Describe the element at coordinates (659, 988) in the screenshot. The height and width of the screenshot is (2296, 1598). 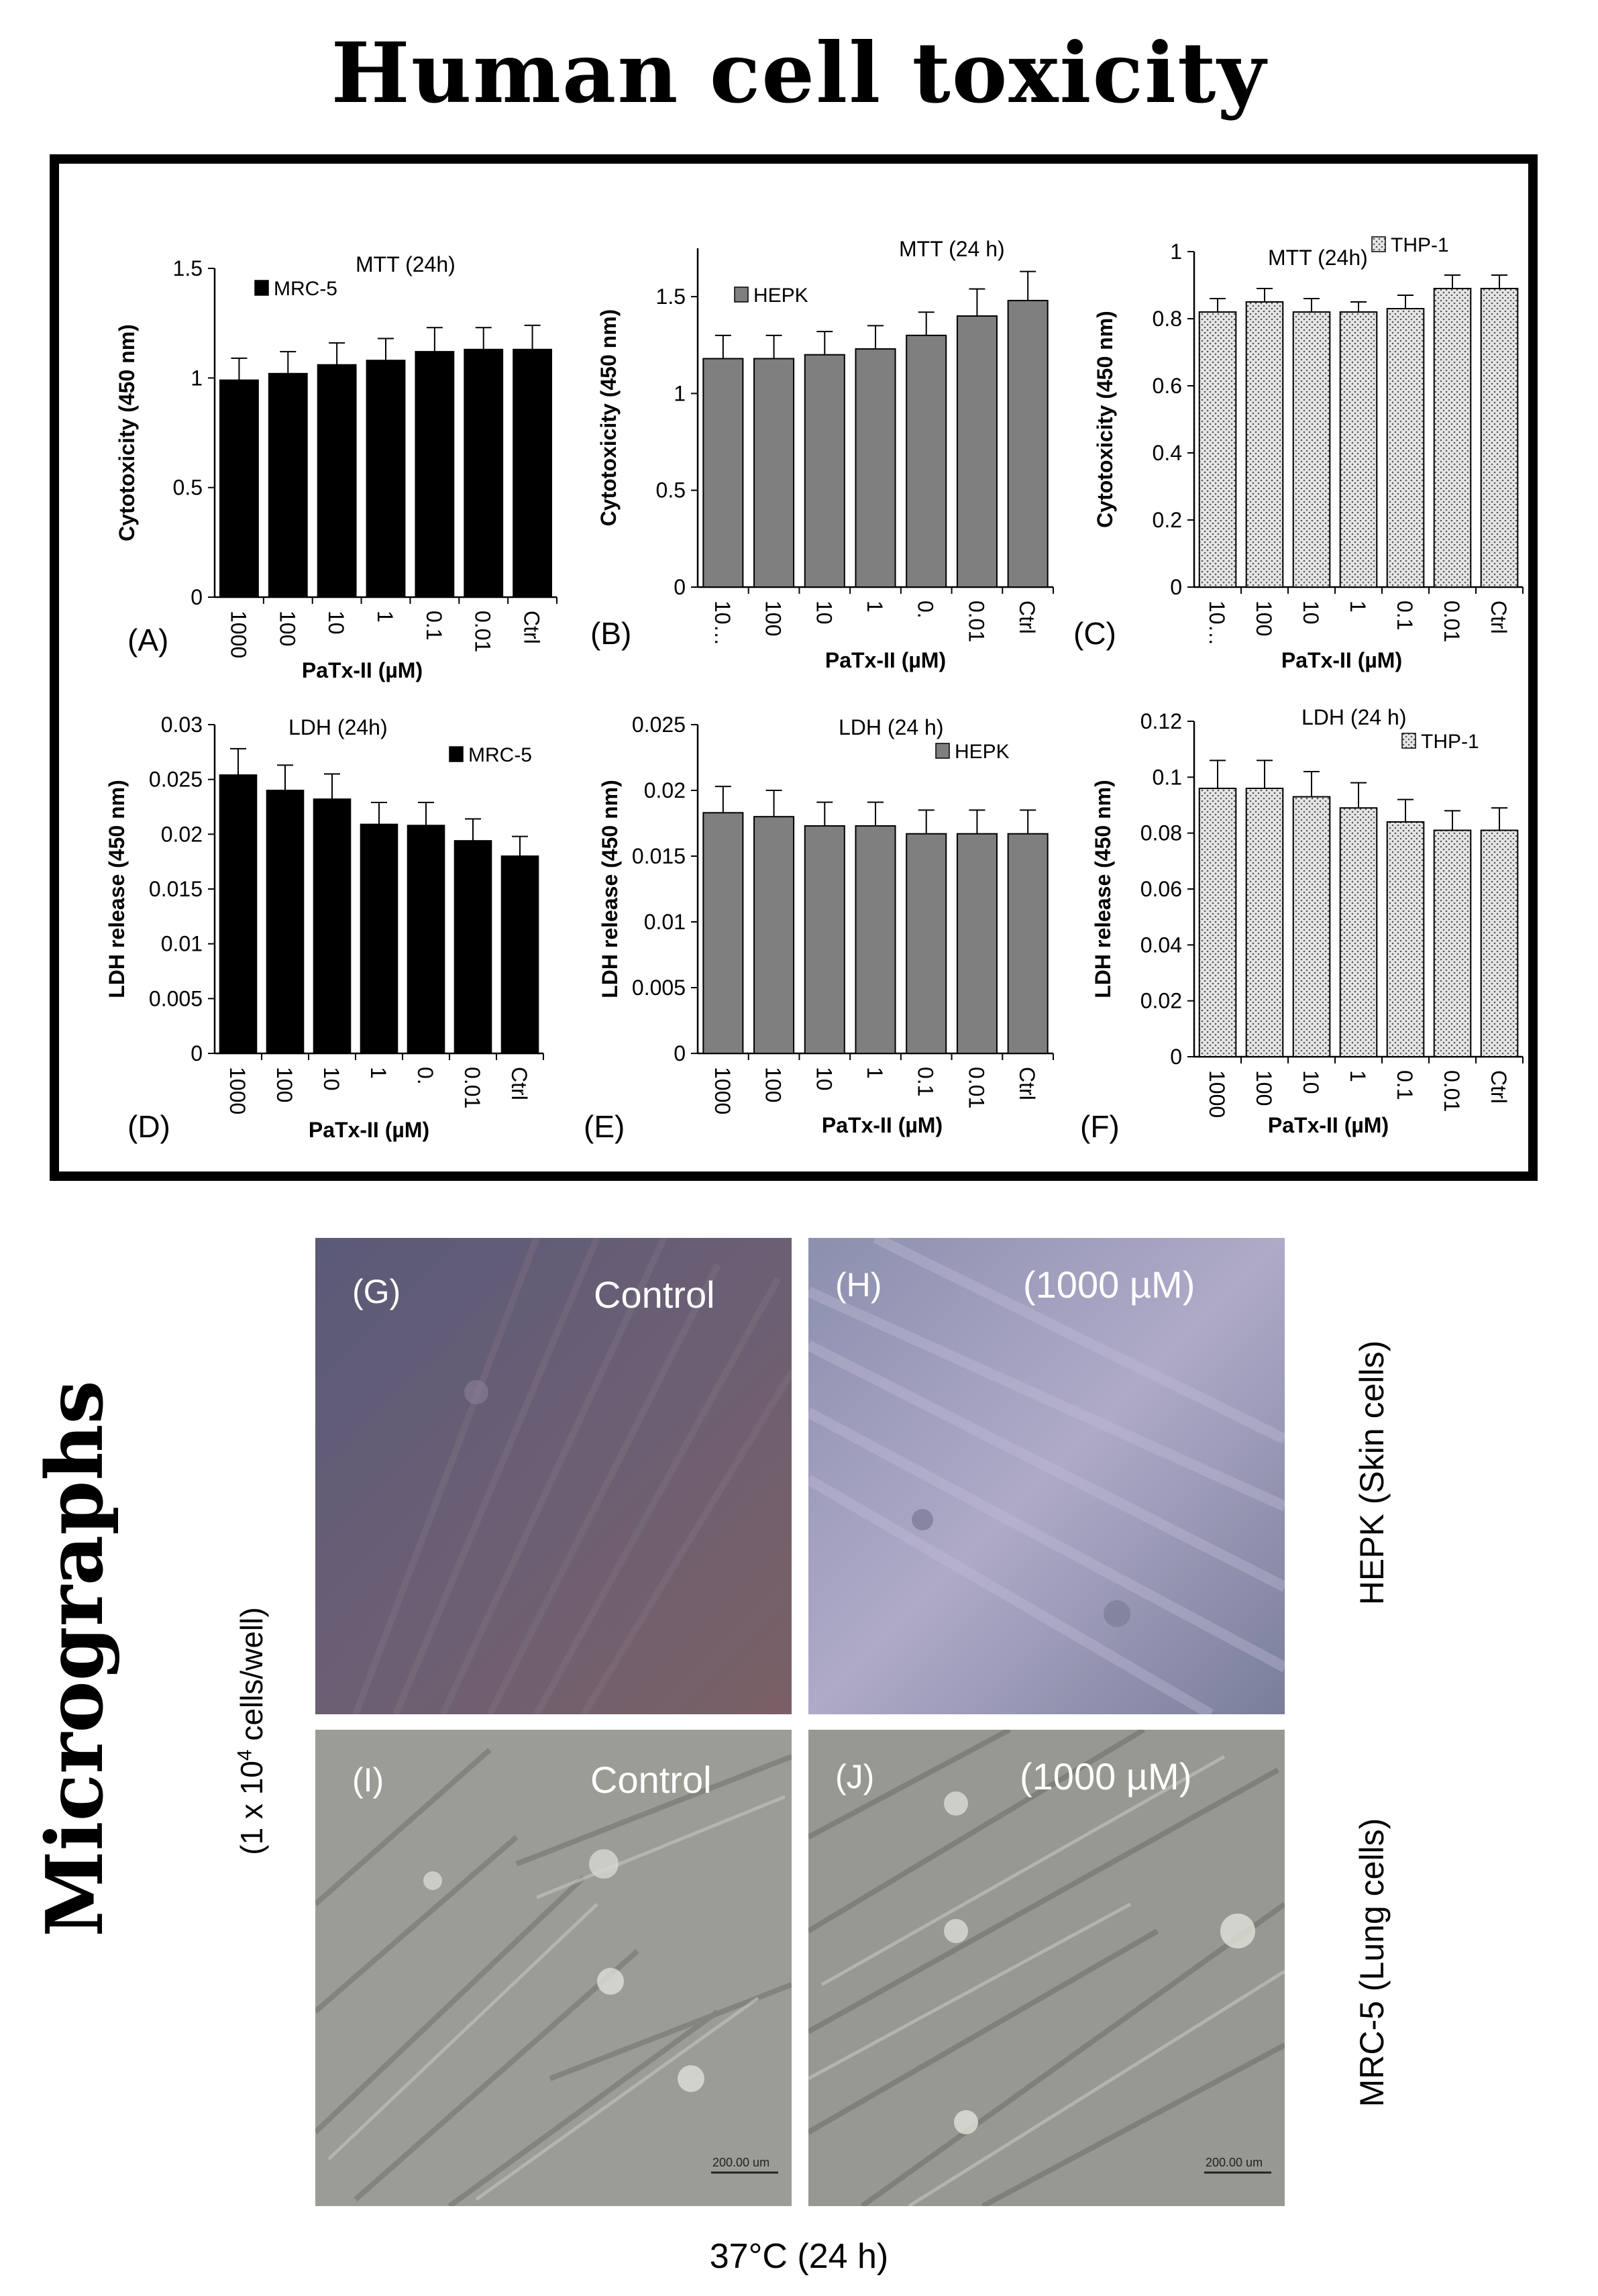
I see `y-tick-label: 0.005` at that location.